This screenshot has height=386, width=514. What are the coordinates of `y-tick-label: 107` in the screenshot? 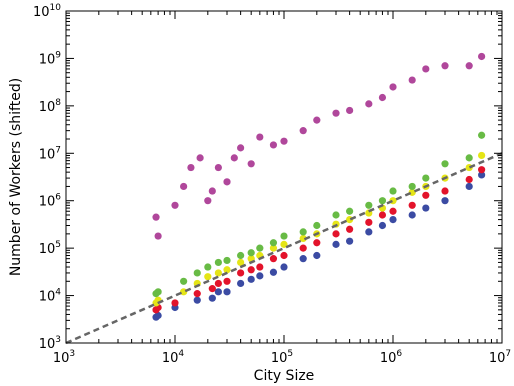 It's located at (50, 153).